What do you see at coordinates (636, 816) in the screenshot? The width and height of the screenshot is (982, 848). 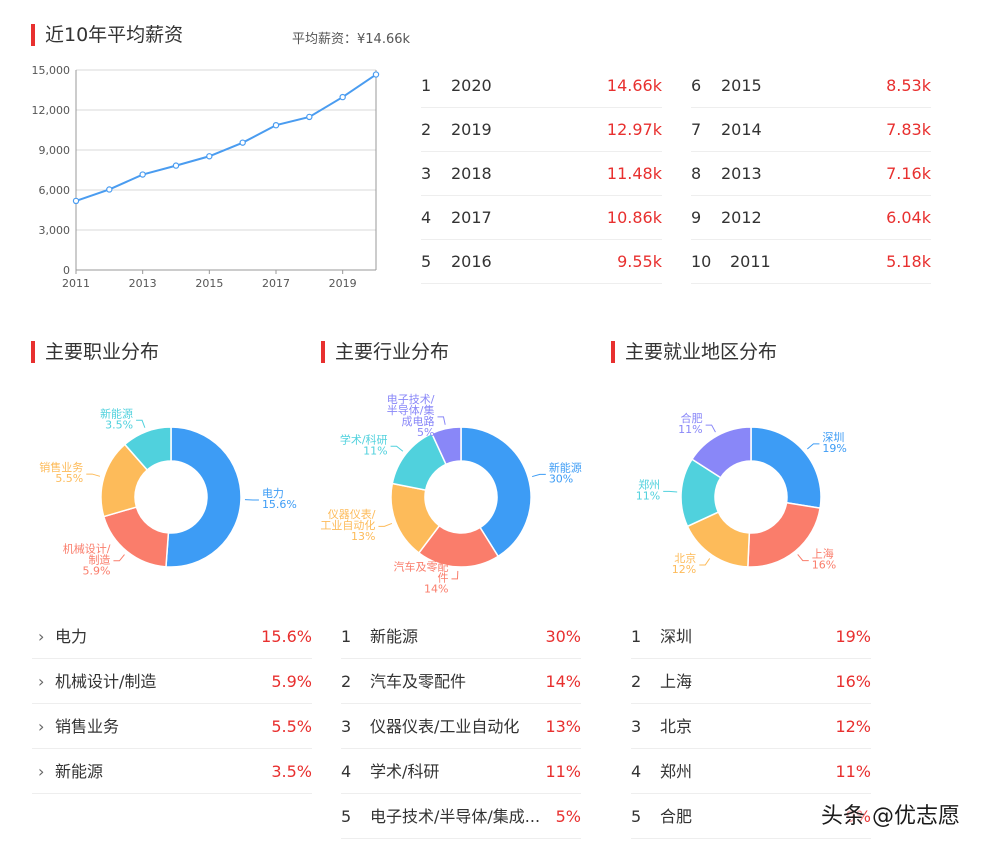 I see `region-rank: 5` at bounding box center [636, 816].